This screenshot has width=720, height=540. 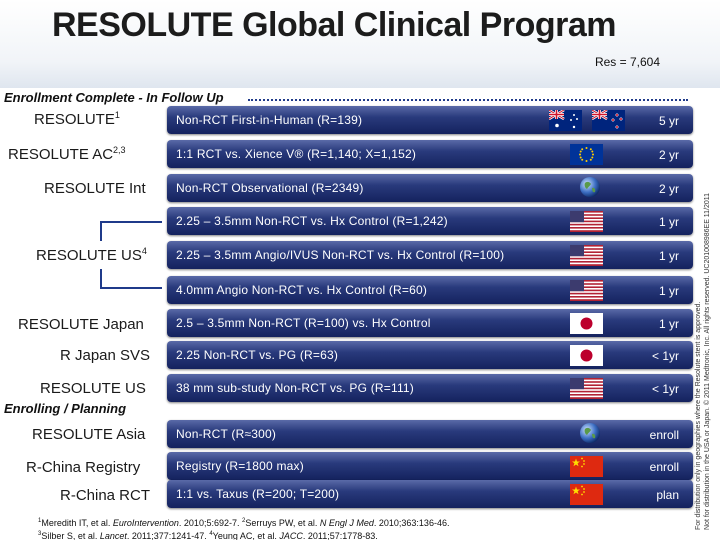 I want to click on slide-title: RESOLUTE Global Clinical Program, so click(x=334, y=25).